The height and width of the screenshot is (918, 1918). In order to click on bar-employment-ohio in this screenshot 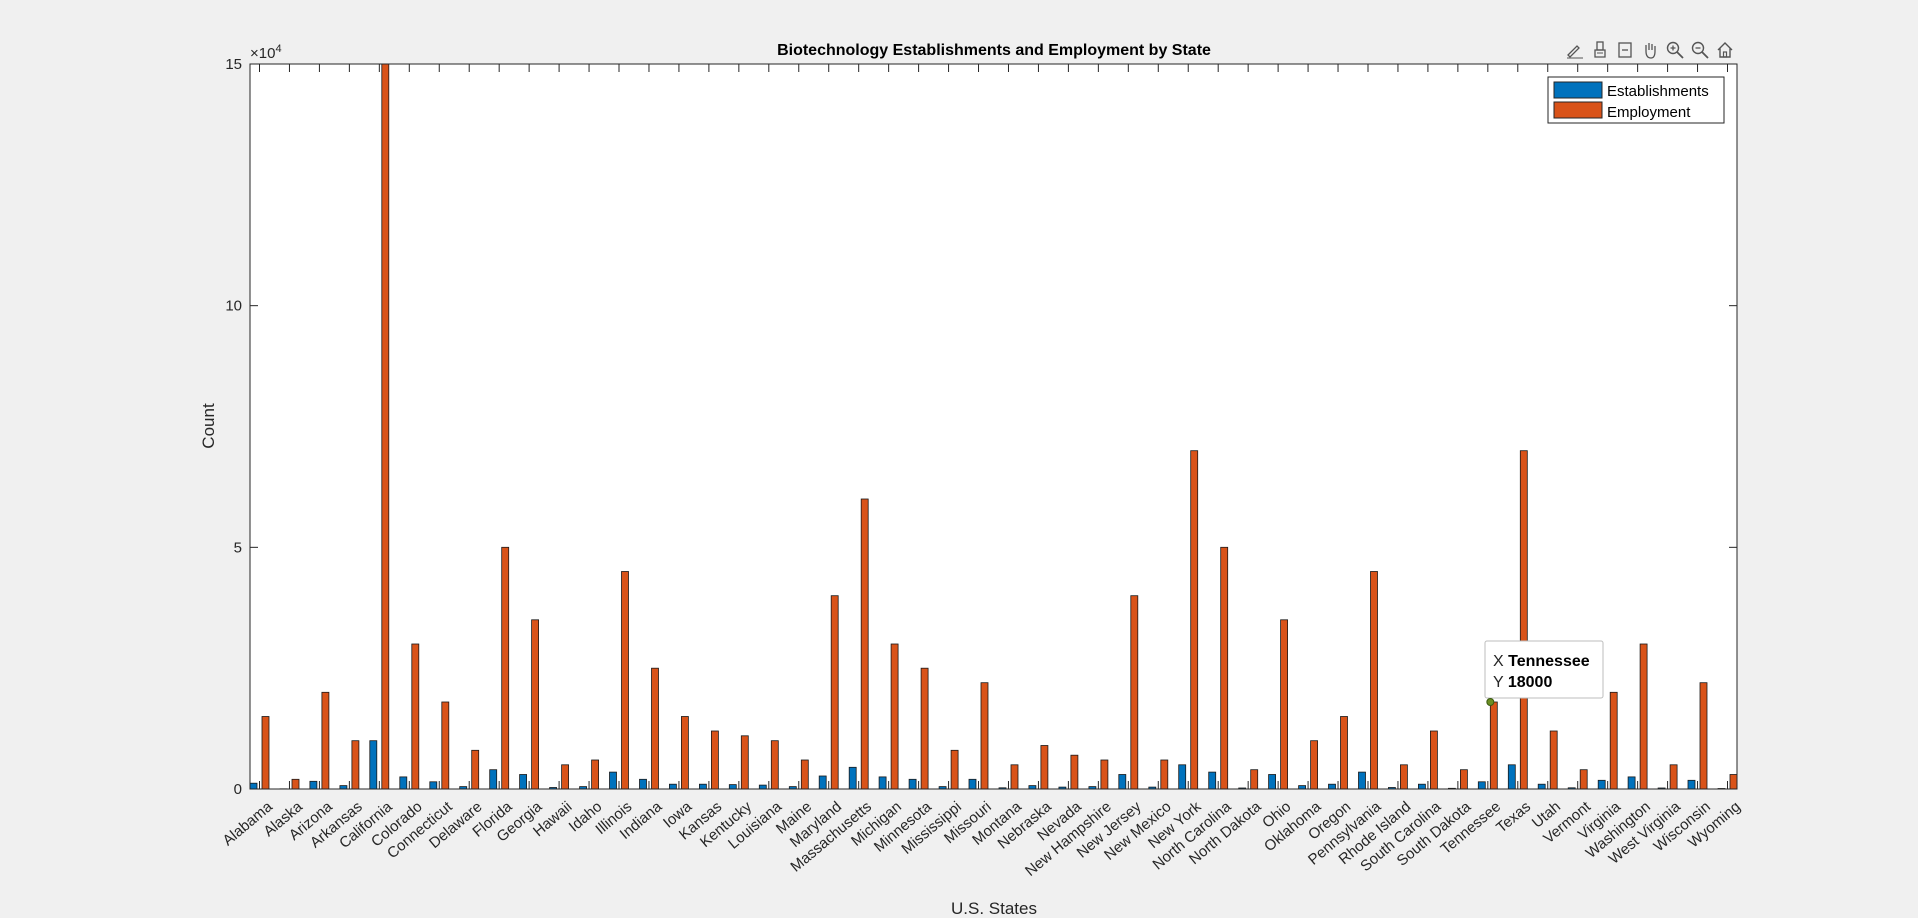, I will do `click(1284, 704)`.